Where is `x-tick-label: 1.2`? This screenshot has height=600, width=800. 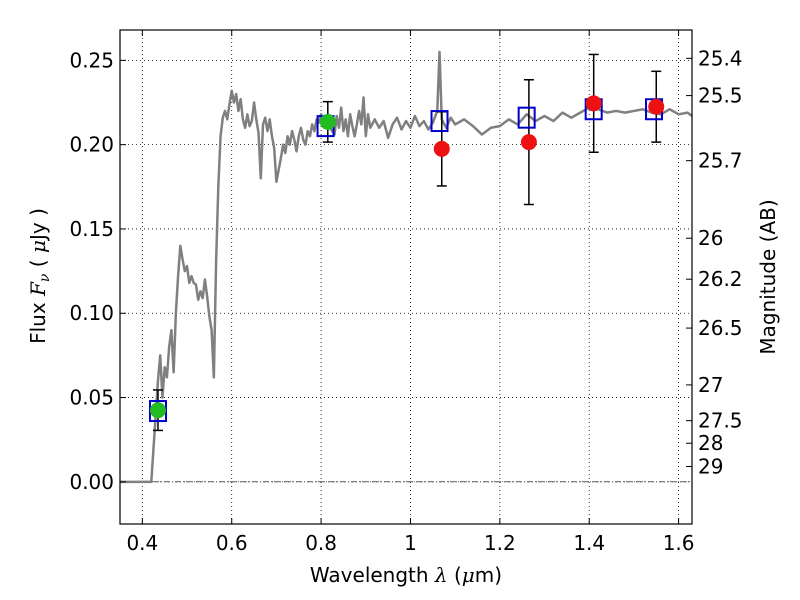
x-tick-label: 1.2 is located at coordinates (500, 543).